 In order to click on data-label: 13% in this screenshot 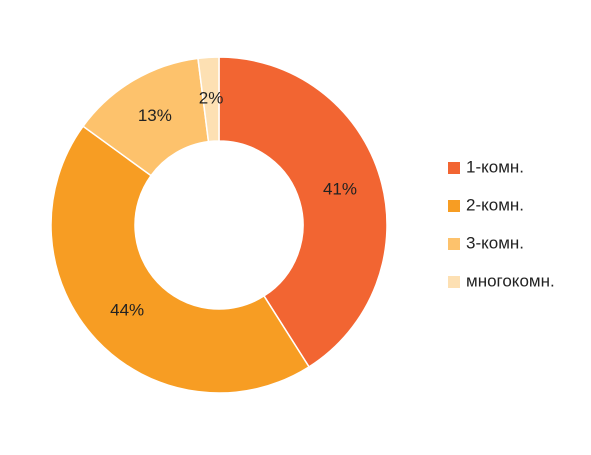, I will do `click(155, 115)`.